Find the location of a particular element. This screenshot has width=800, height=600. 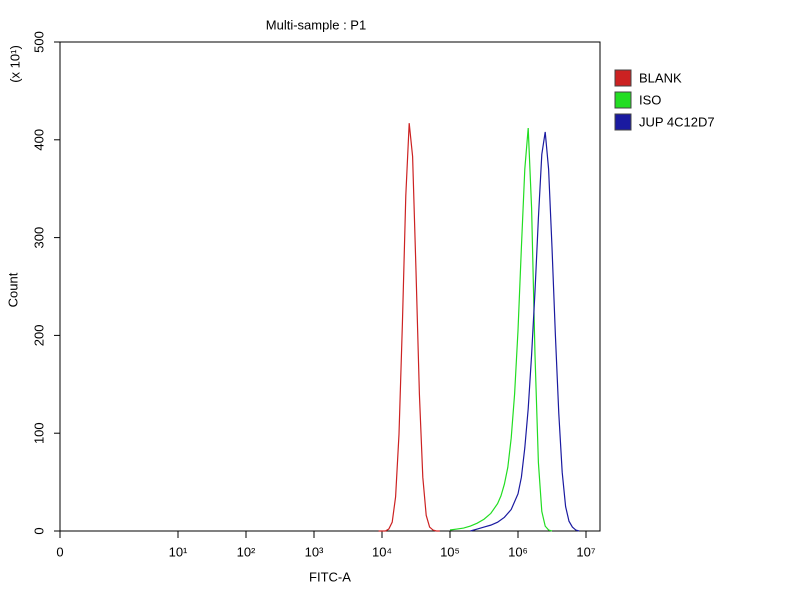

x-tick-label: 10⁵ is located at coordinates (450, 551).